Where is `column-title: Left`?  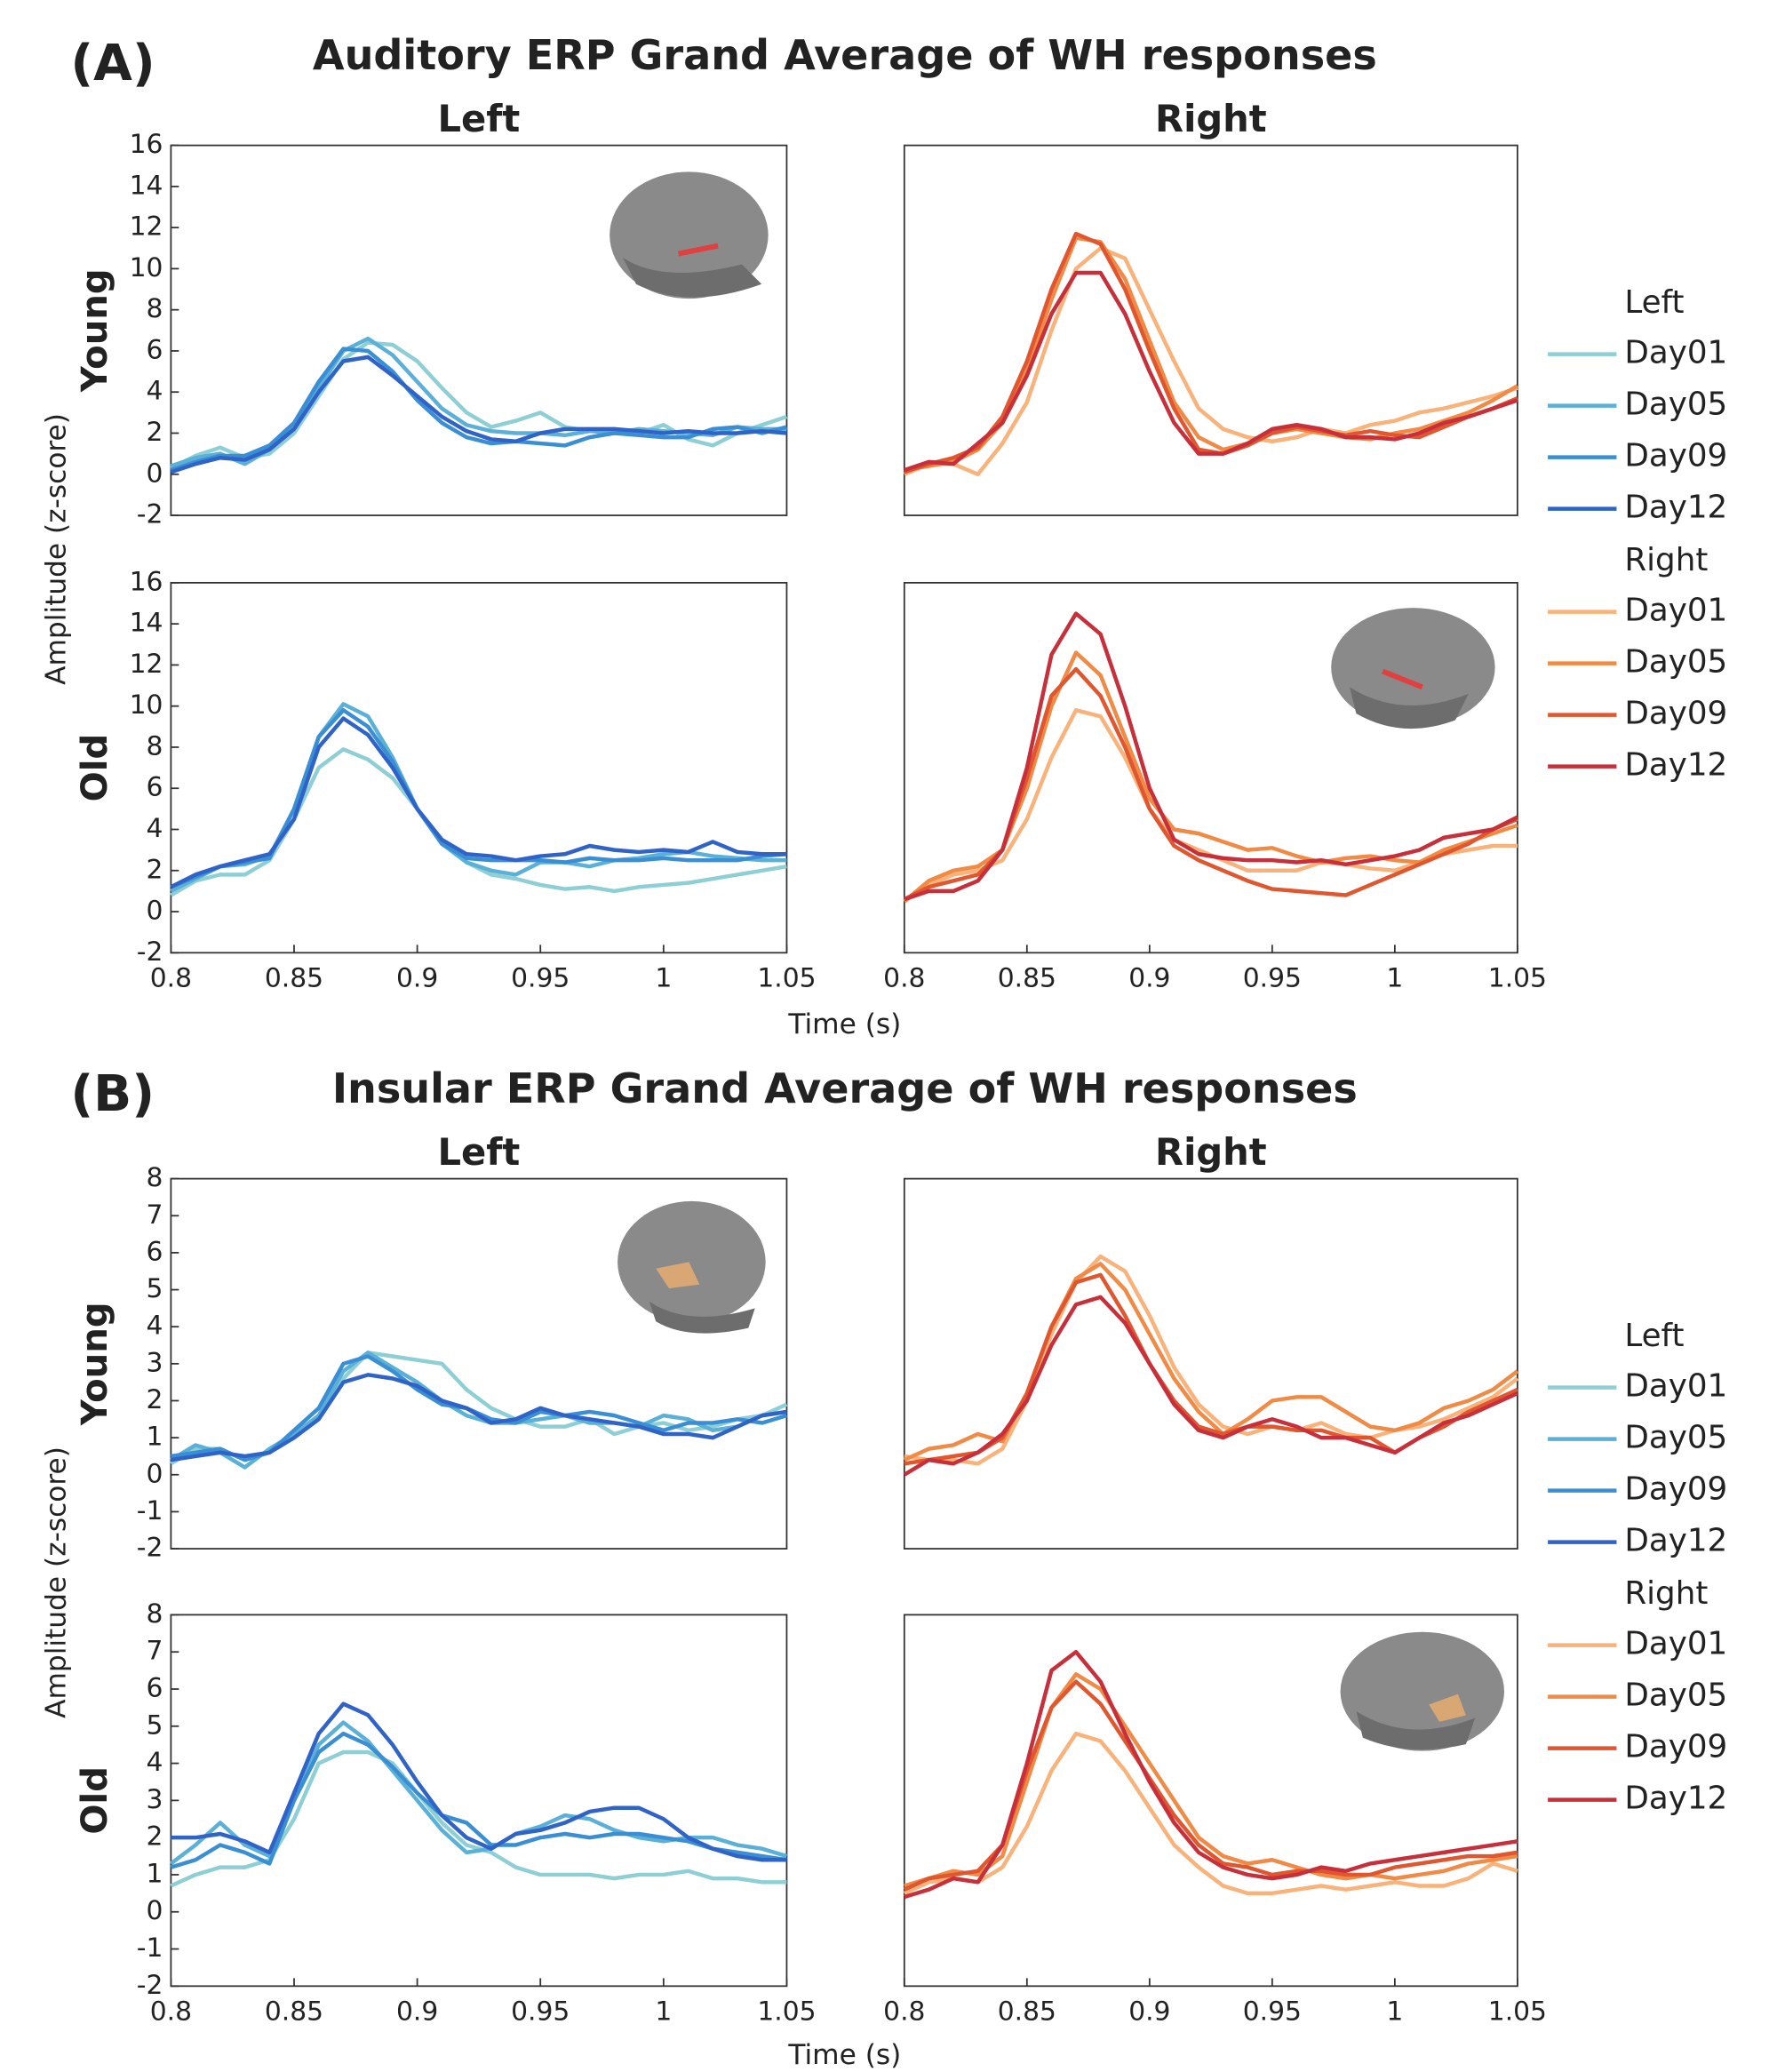 column-title: Left is located at coordinates (480, 1152).